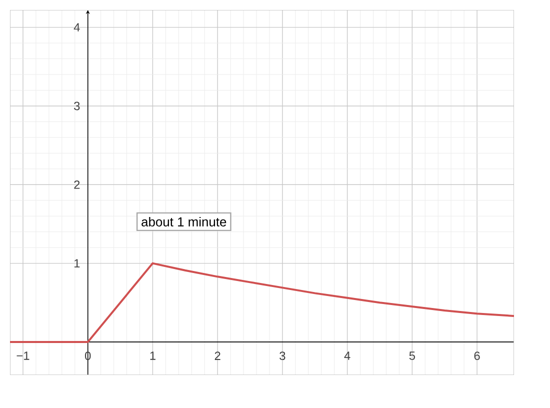  What do you see at coordinates (412, 356) in the screenshot?
I see `x-tick-label: 5` at bounding box center [412, 356].